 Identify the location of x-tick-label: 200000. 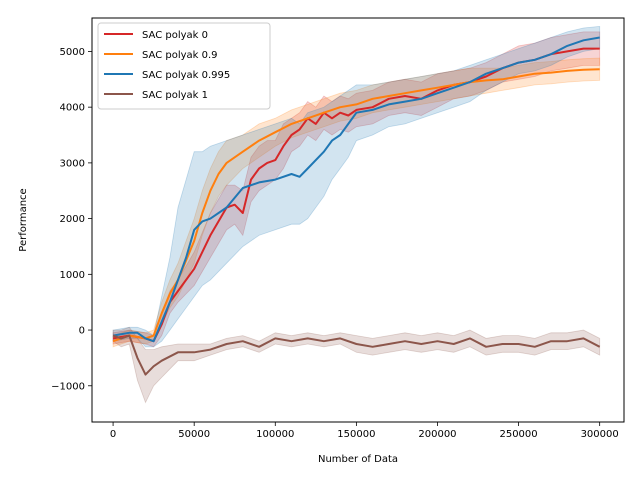
(437, 434).